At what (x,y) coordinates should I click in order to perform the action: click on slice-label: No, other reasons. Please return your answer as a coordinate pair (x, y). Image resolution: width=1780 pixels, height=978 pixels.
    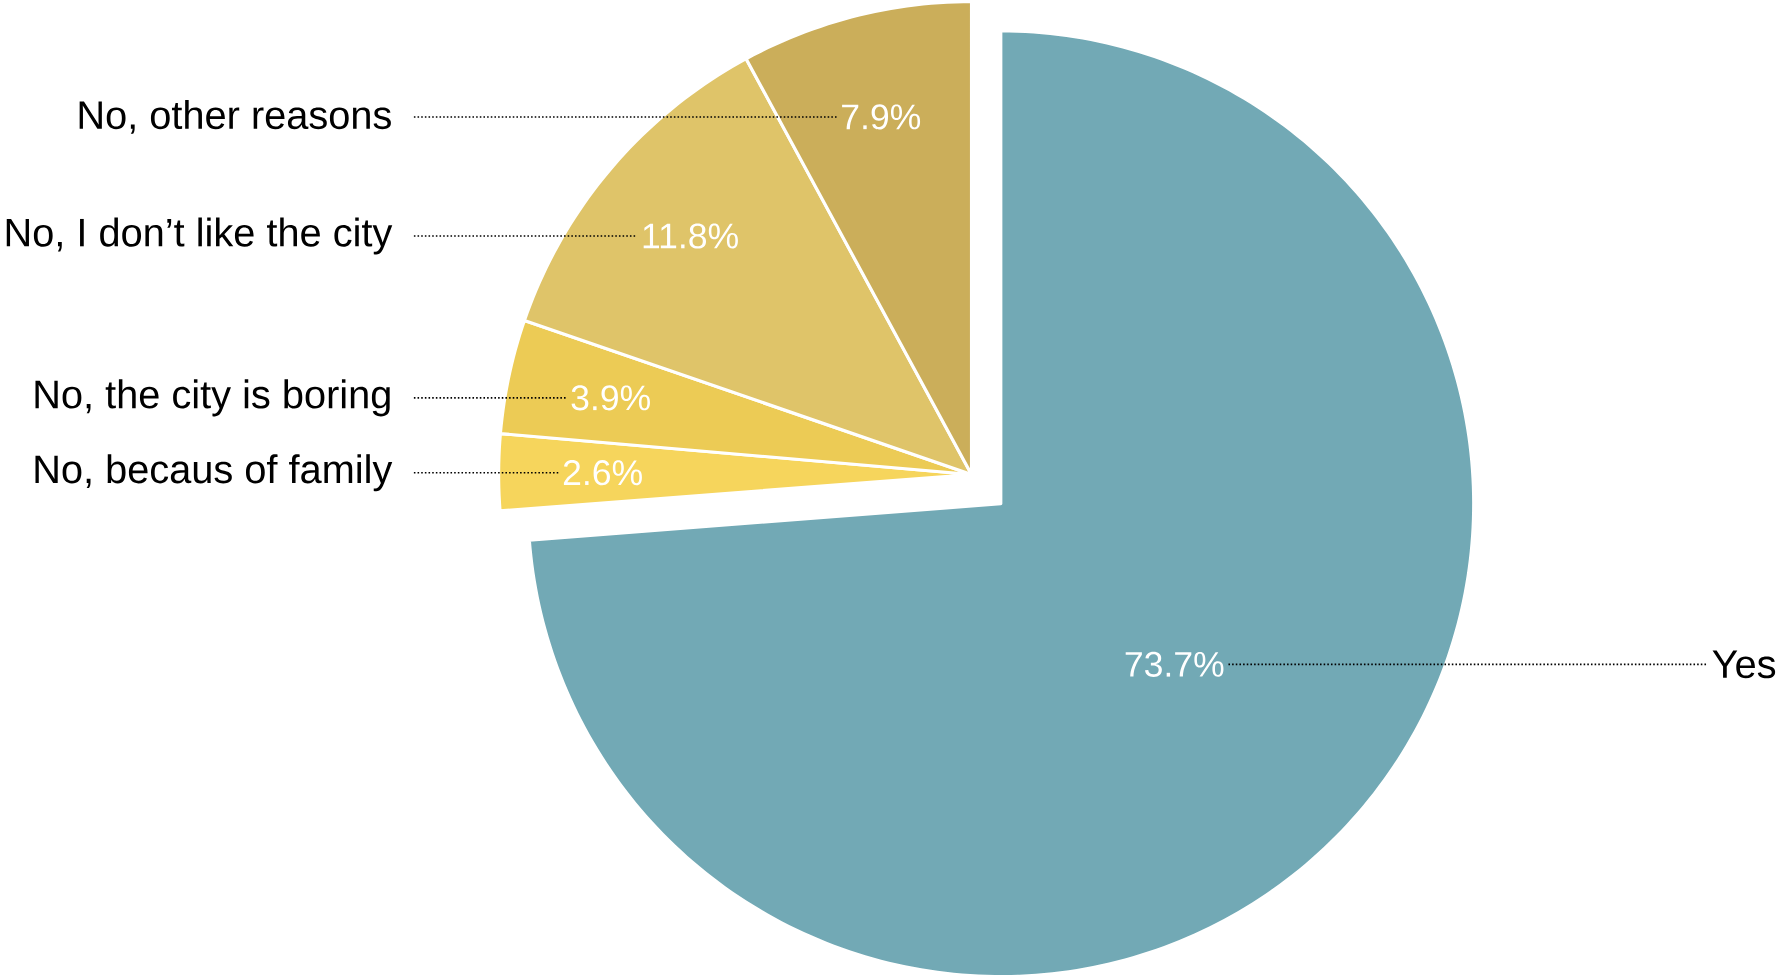
    Looking at the image, I should click on (235, 116).